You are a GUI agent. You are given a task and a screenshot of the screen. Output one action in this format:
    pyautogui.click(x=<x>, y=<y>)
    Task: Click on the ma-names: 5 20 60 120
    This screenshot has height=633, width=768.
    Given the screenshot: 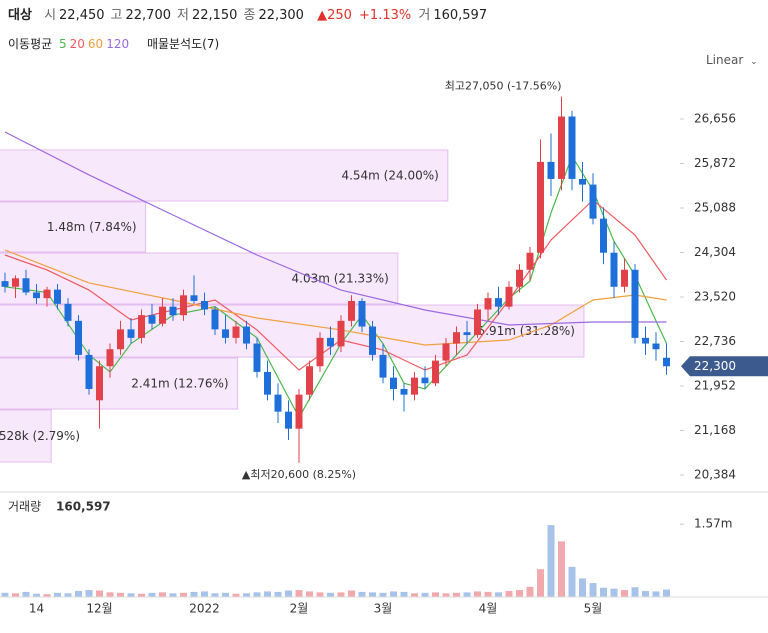 What is the action you would take?
    pyautogui.click(x=95, y=44)
    